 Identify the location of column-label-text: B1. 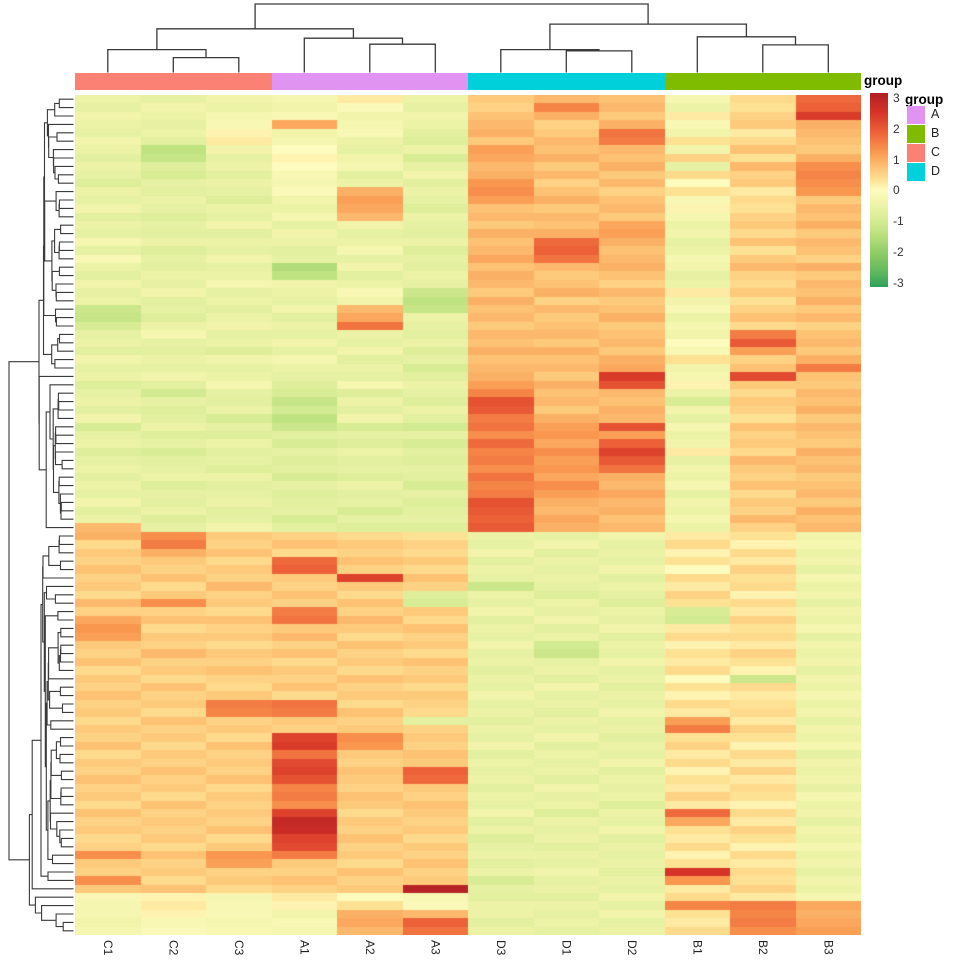
(697, 947).